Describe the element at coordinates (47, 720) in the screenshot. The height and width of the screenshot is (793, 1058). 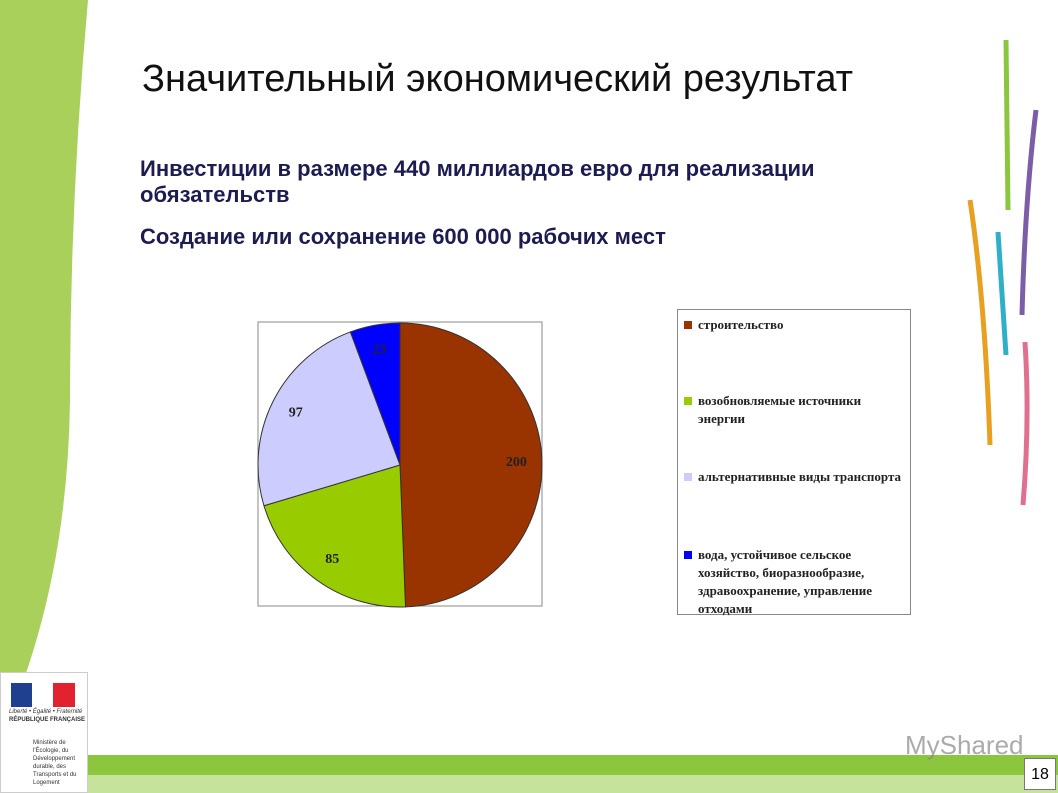
I see `republic: RÉPUBLIQUE FRANÇAISE` at that location.